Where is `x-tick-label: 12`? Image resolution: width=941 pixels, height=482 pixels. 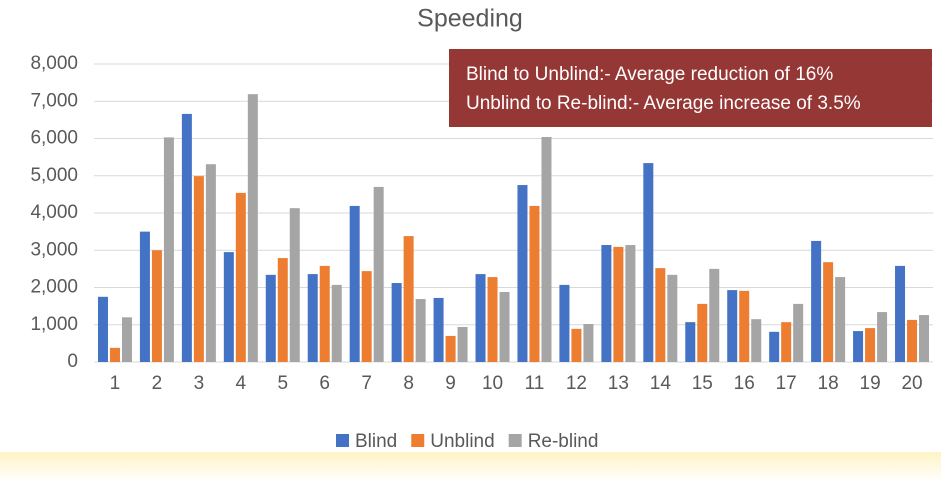
x-tick-label: 12 is located at coordinates (576, 383).